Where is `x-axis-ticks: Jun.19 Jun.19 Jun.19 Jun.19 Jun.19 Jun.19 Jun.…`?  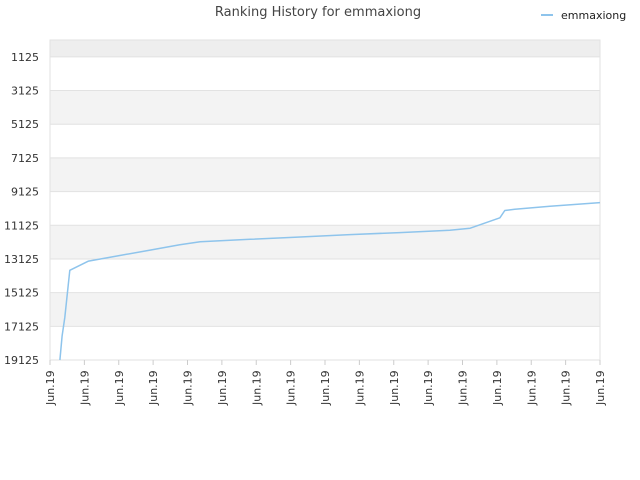
x-axis-ticks: Jun.19 Jun.19 Jun.19 Jun.19 Jun.19 Jun.19 Jun.… is located at coordinates (325, 383).